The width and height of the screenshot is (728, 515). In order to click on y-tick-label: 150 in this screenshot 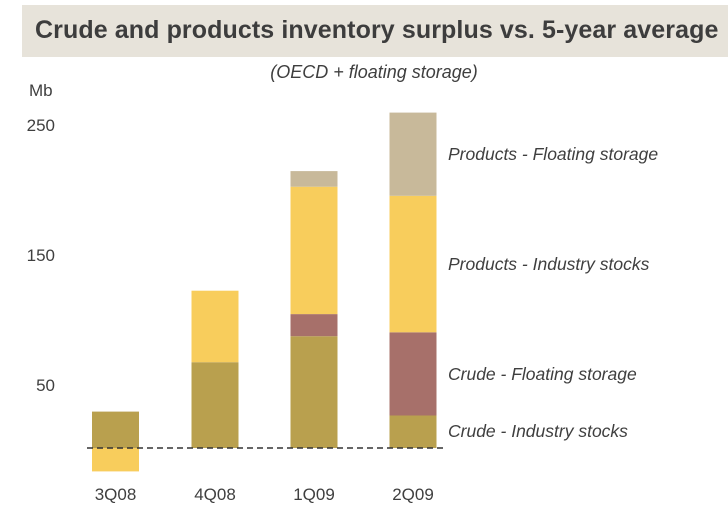, I will do `click(41, 255)`.